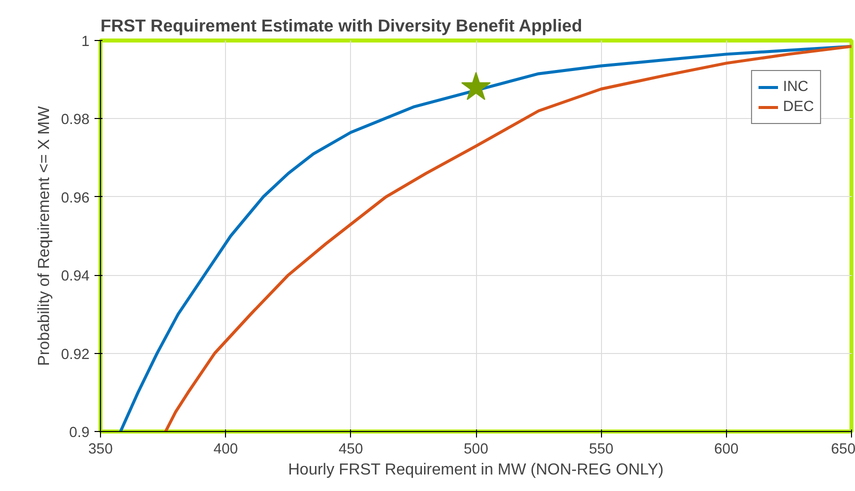 The height and width of the screenshot is (491, 855). Describe the element at coordinates (79, 433) in the screenshot. I see `y-tick-label: 0.9` at that location.